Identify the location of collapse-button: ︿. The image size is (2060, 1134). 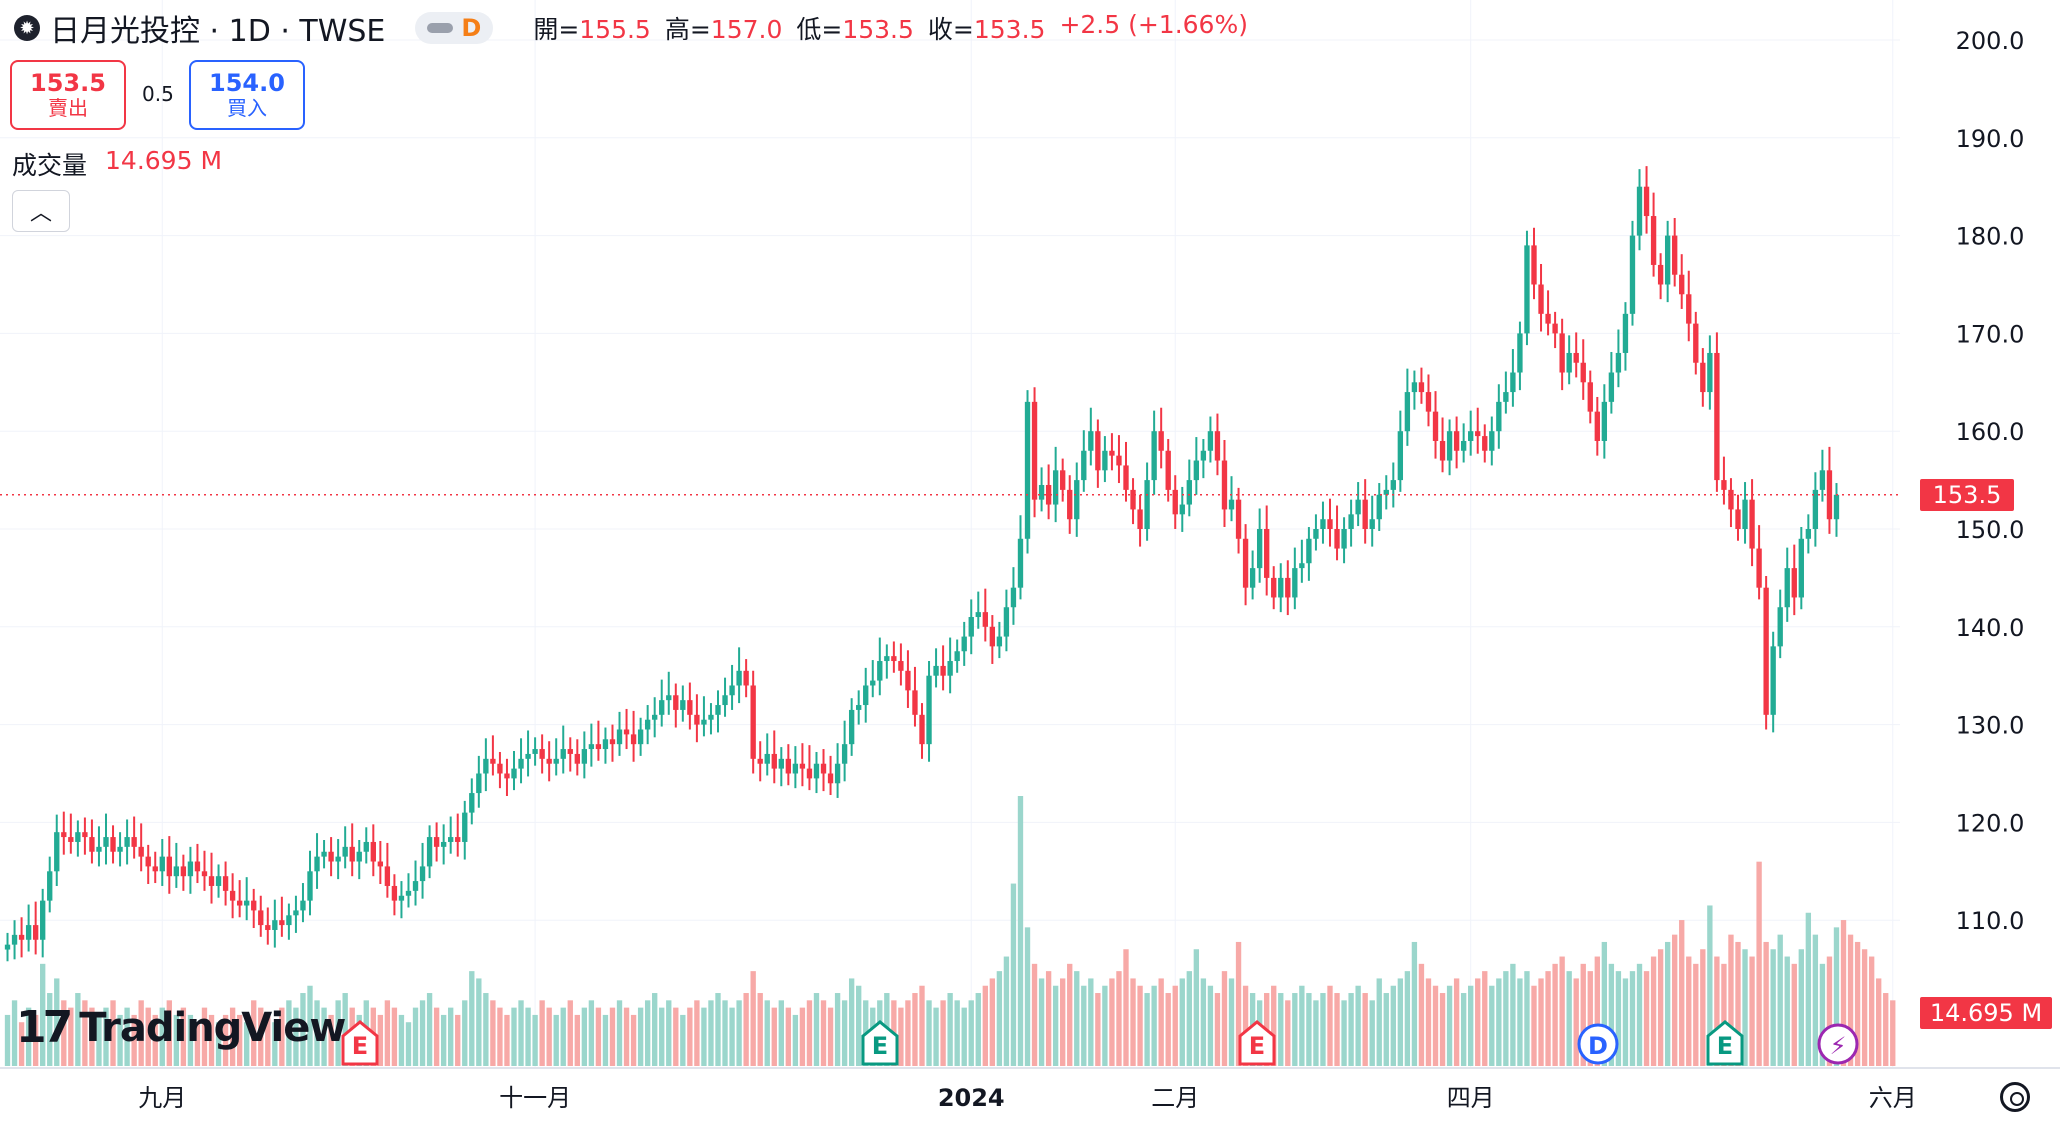
(41, 211).